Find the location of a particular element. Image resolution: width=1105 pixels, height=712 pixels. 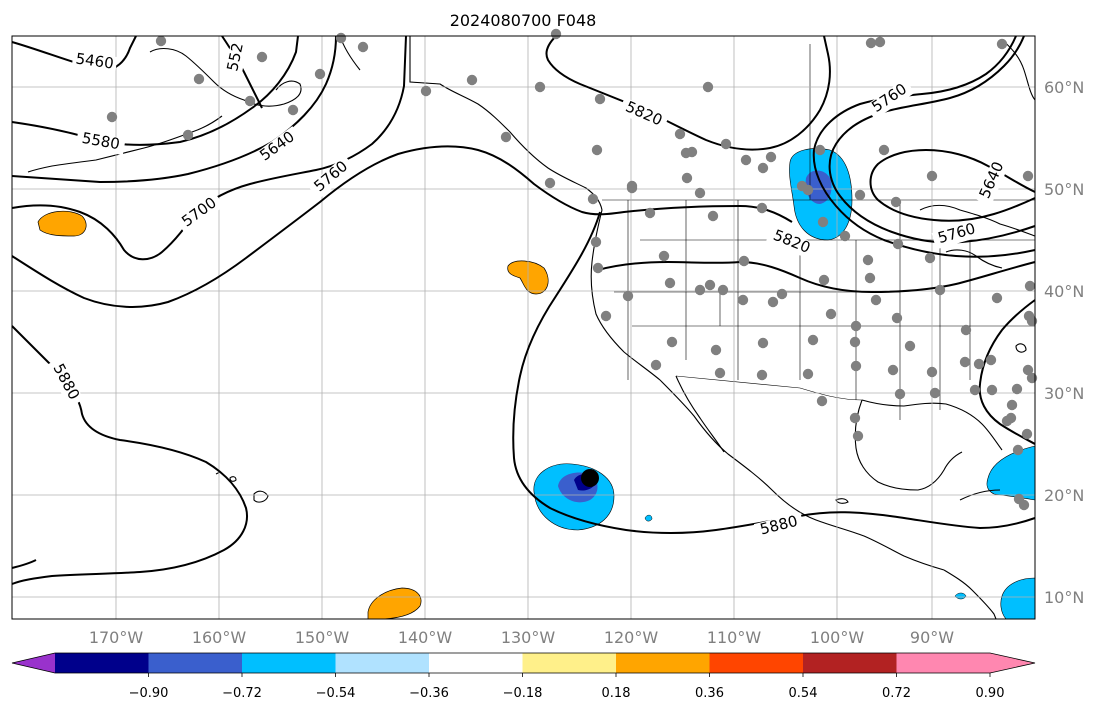

latitude-axis: 60°N 50°N 40°N 30°N 20°N 10°N is located at coordinates (1064, 342).